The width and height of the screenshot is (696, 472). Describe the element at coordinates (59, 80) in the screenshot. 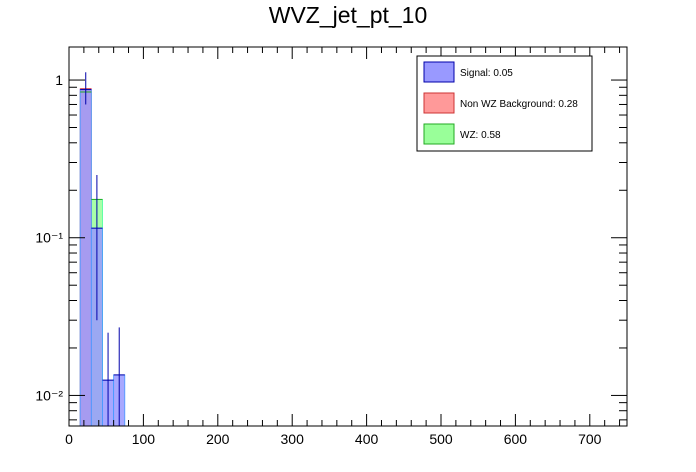

I see `y-tick-label-0: 1` at that location.